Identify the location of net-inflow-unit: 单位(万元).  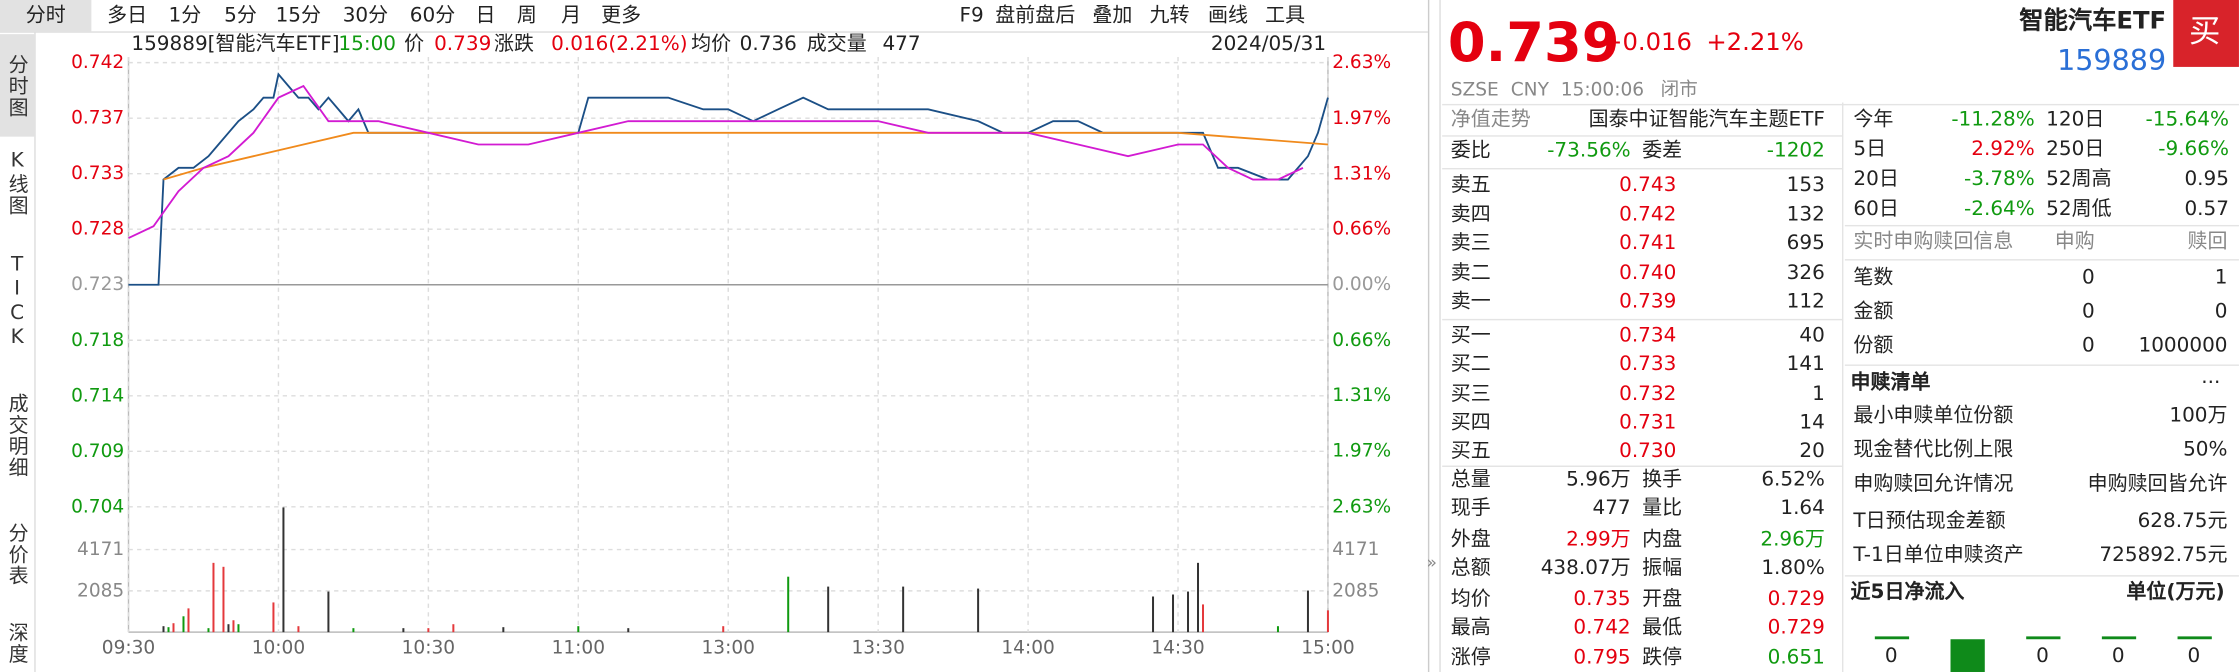
(2175, 592).